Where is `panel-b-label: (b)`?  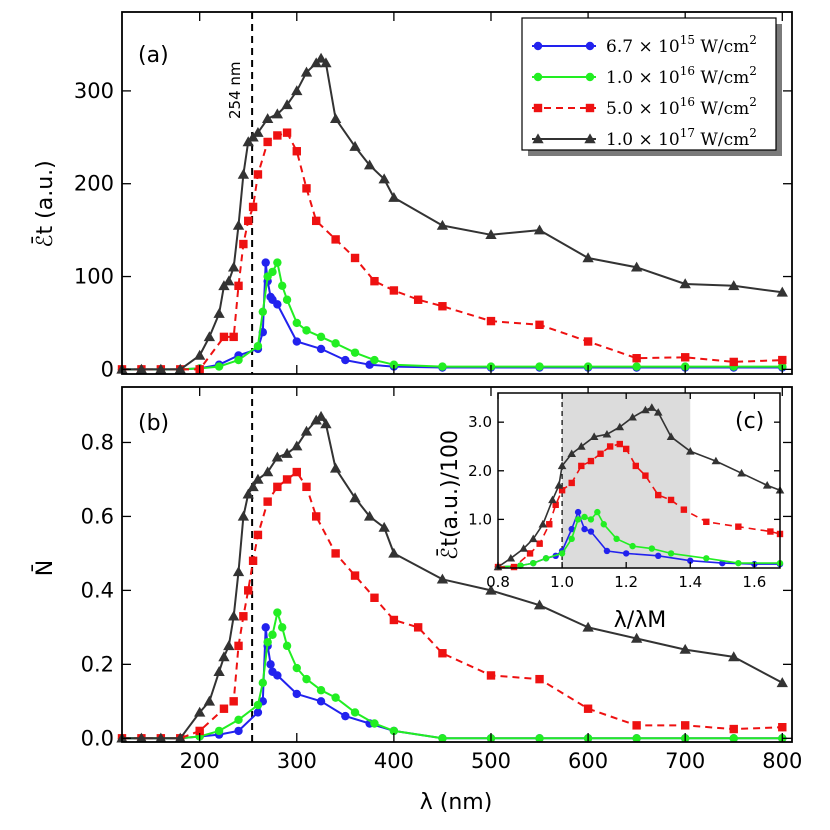
panel-b-label: (b) is located at coordinates (153, 423).